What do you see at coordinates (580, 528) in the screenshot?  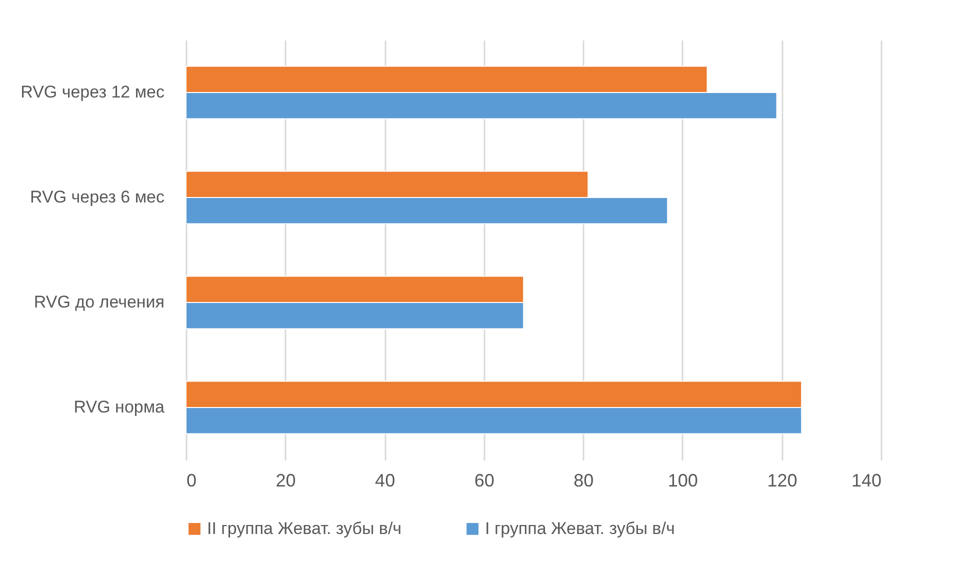 I see `legend-label: I группа Жеват. зубы в/ч` at bounding box center [580, 528].